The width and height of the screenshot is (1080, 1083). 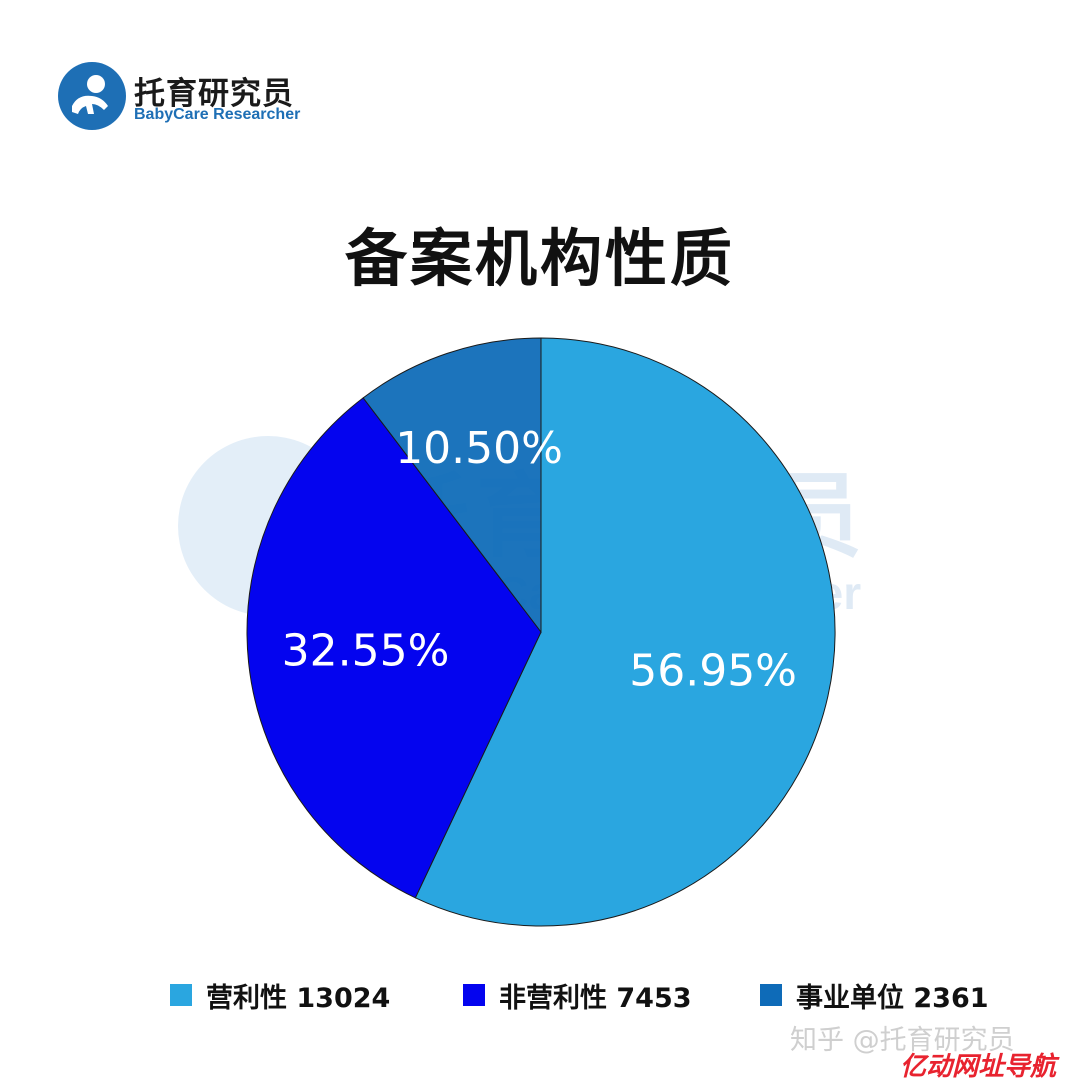 What do you see at coordinates (978, 1067) in the screenshot?
I see `brand-watermark: 亿动网址导航` at bounding box center [978, 1067].